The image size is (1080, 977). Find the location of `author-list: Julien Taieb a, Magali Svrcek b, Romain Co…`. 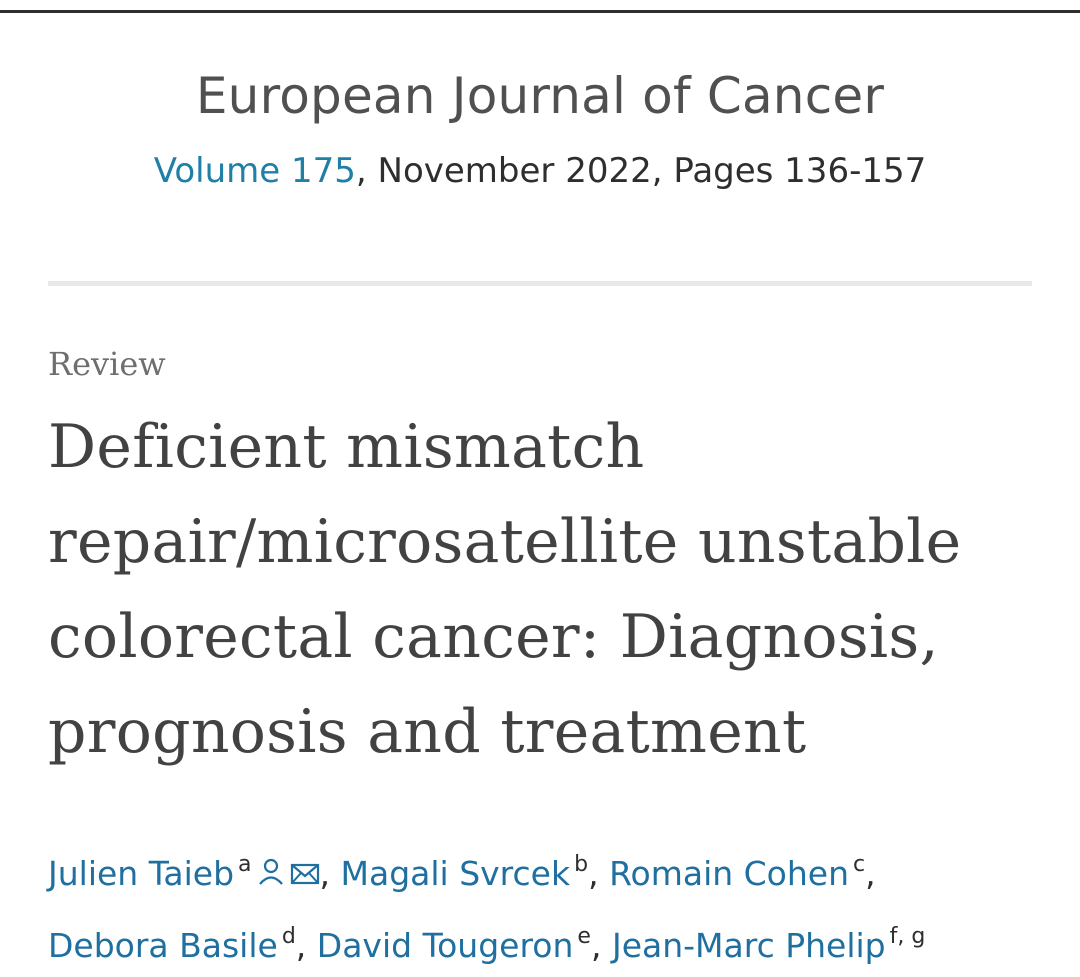

author-list: Julien Taieb a, Magali Svrcek b, Romain Co… is located at coordinates (553, 905).